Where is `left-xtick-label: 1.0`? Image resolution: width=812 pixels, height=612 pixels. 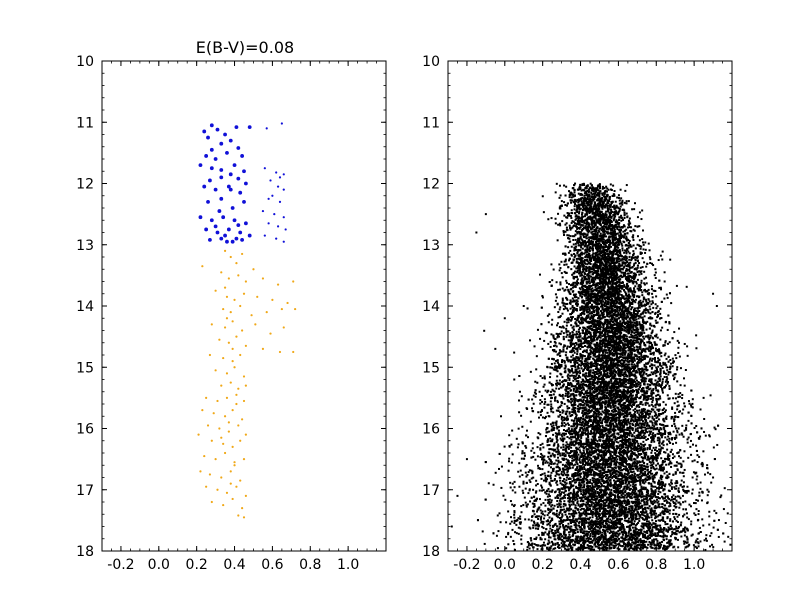 left-xtick-label: 1.0 is located at coordinates (348, 565).